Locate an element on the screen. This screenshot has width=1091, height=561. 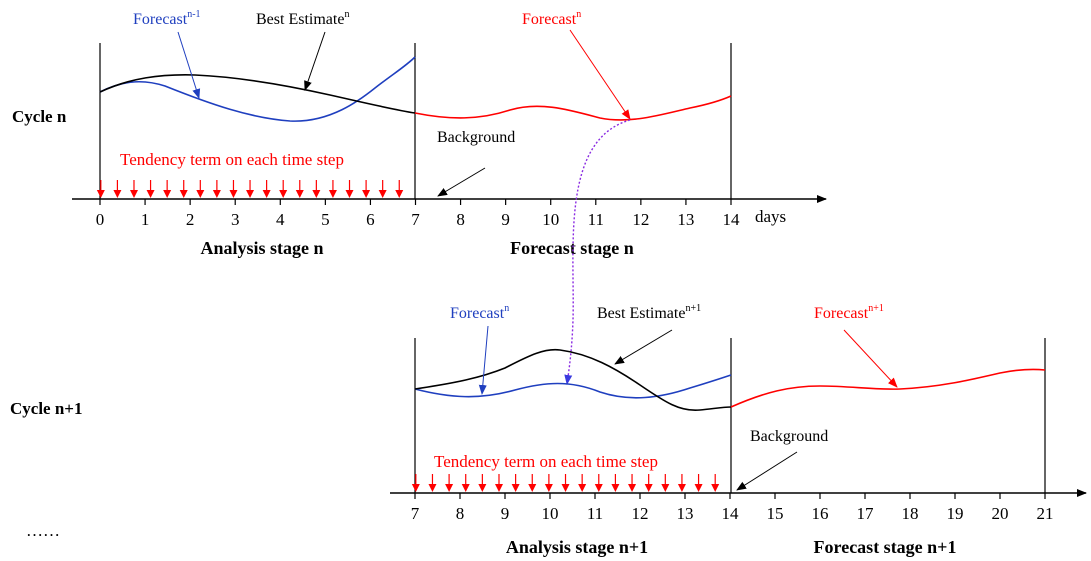
cycle-n-best-estimate-curve is located at coordinates (257, 94).